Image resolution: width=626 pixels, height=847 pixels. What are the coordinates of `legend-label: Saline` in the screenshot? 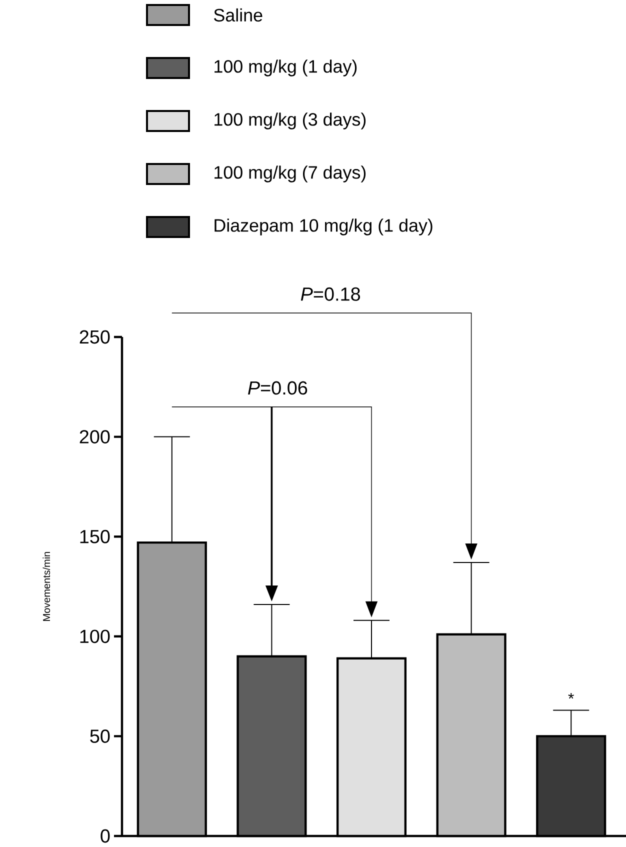 It's located at (238, 15).